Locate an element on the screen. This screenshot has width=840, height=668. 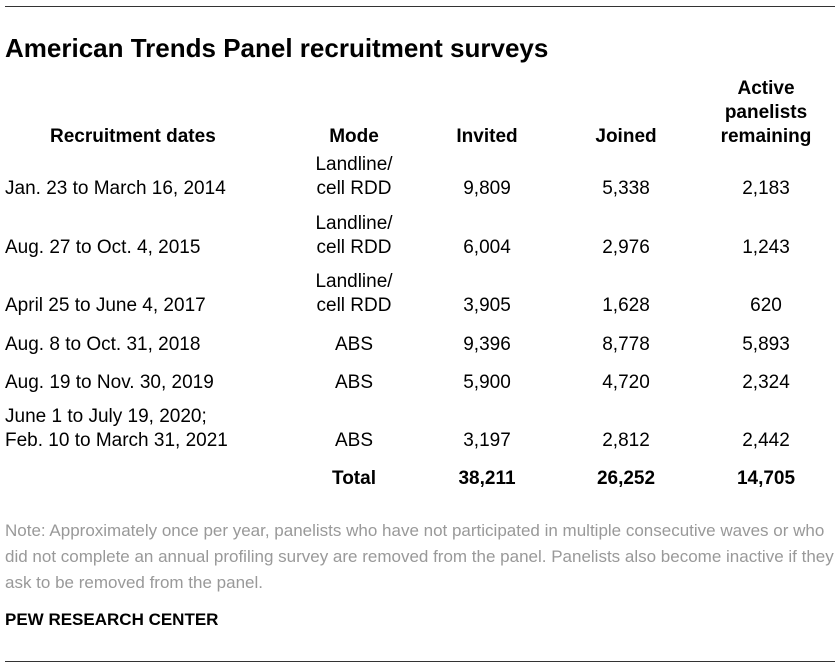
row-3-mode: Landline/ cell RDD is located at coordinates (353, 294).